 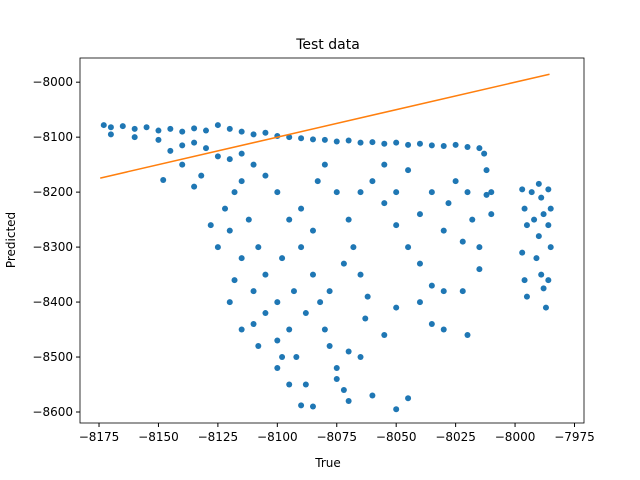 I want to click on chart-title: Test data, so click(x=327, y=45).